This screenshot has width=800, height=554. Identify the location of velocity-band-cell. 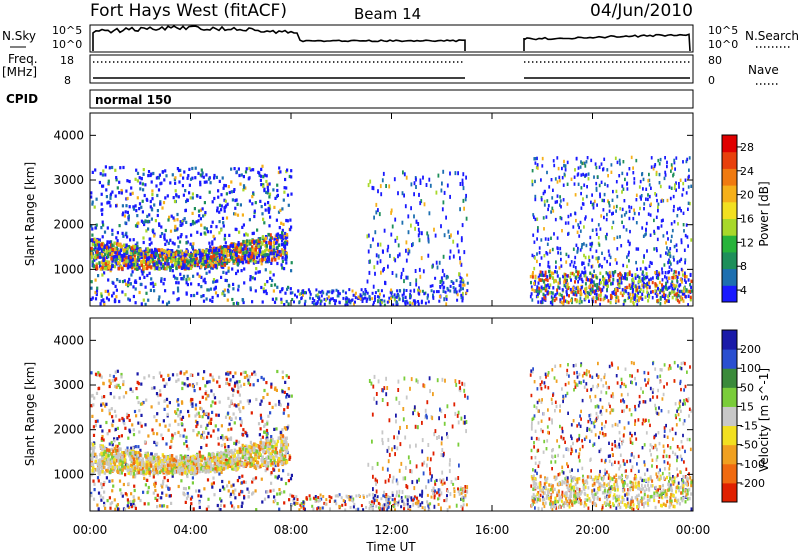
(112, 449).